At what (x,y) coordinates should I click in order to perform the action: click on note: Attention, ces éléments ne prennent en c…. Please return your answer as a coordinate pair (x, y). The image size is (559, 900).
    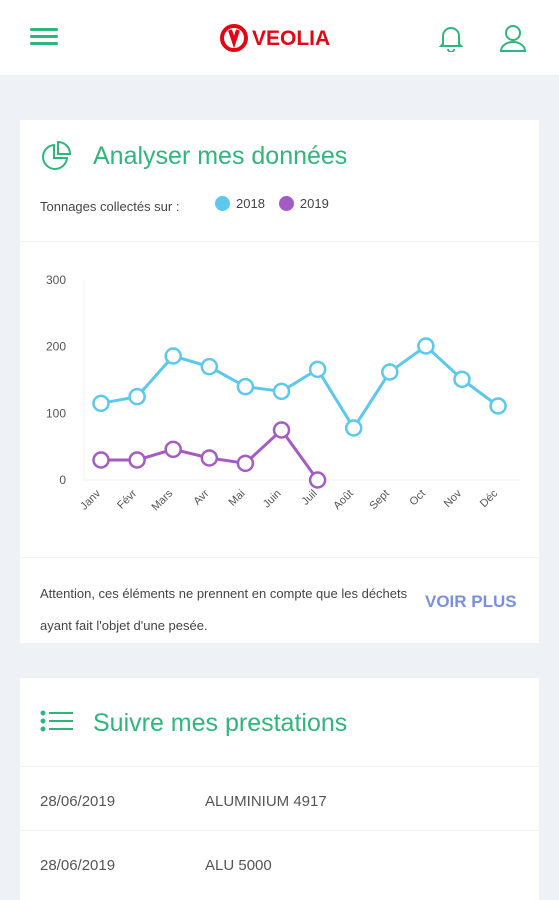
    Looking at the image, I should click on (224, 609).